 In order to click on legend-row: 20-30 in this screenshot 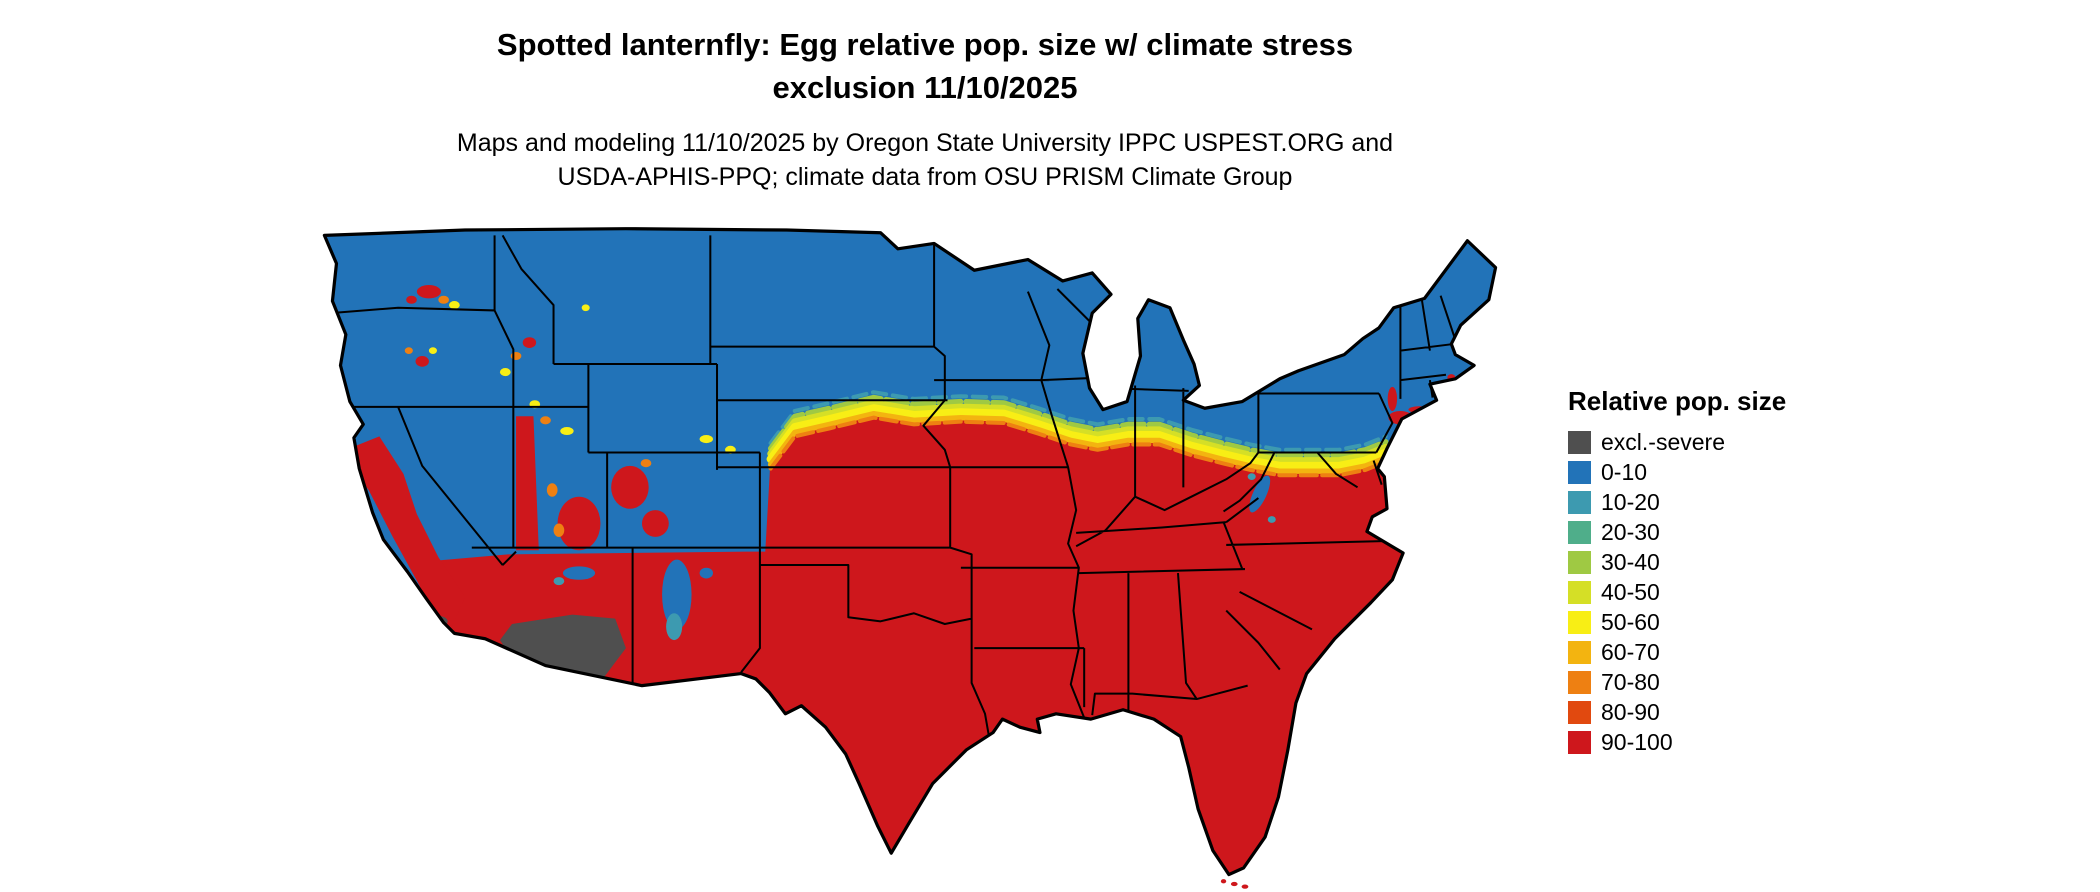, I will do `click(1677, 532)`.